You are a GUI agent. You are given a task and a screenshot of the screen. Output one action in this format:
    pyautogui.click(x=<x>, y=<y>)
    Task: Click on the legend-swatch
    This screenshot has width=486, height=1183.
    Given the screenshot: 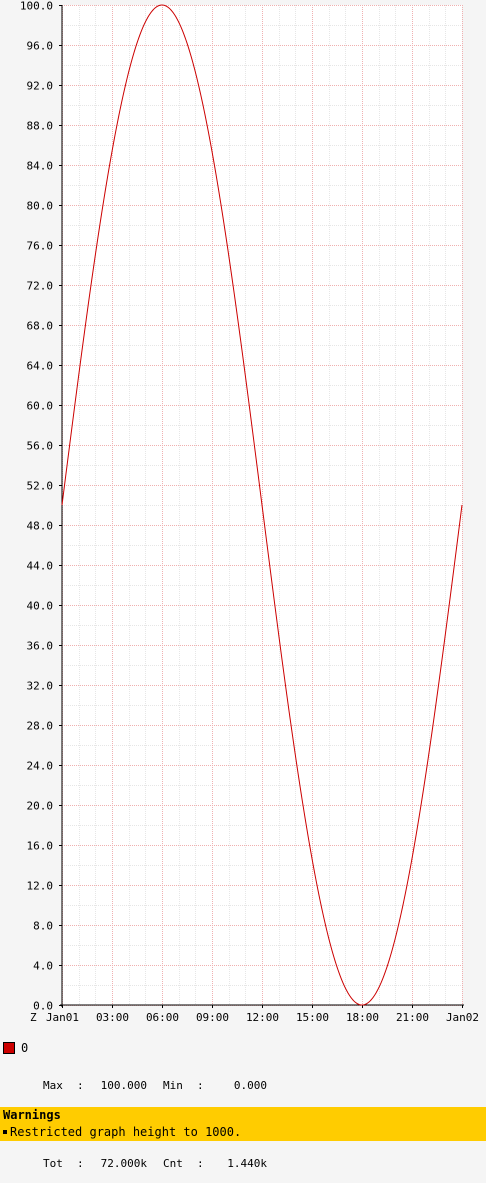 What is the action you would take?
    pyautogui.click(x=9, y=1048)
    